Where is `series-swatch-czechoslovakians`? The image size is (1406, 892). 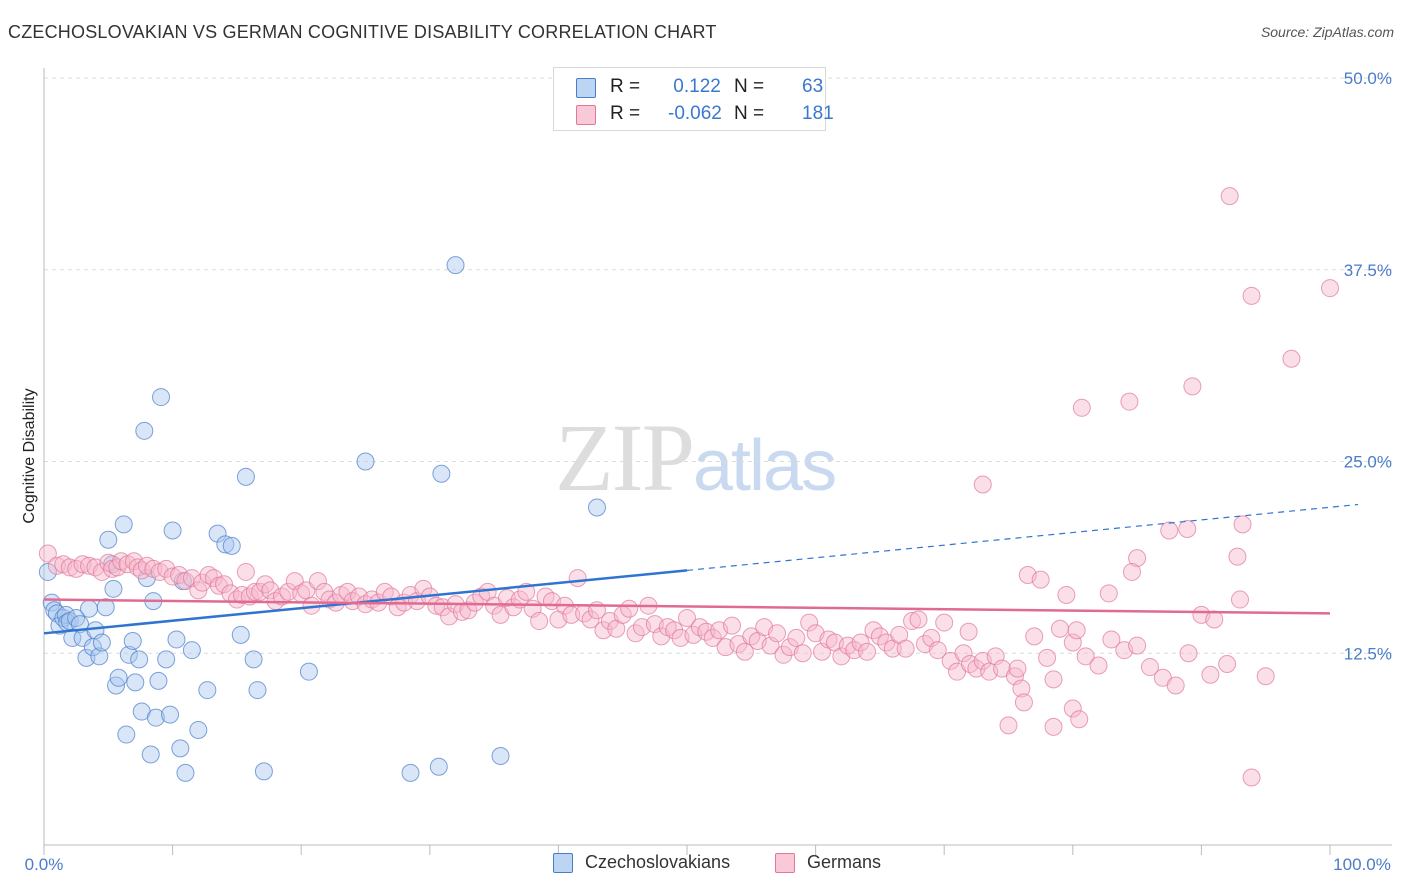 series-swatch-czechoslovakians is located at coordinates (563, 863).